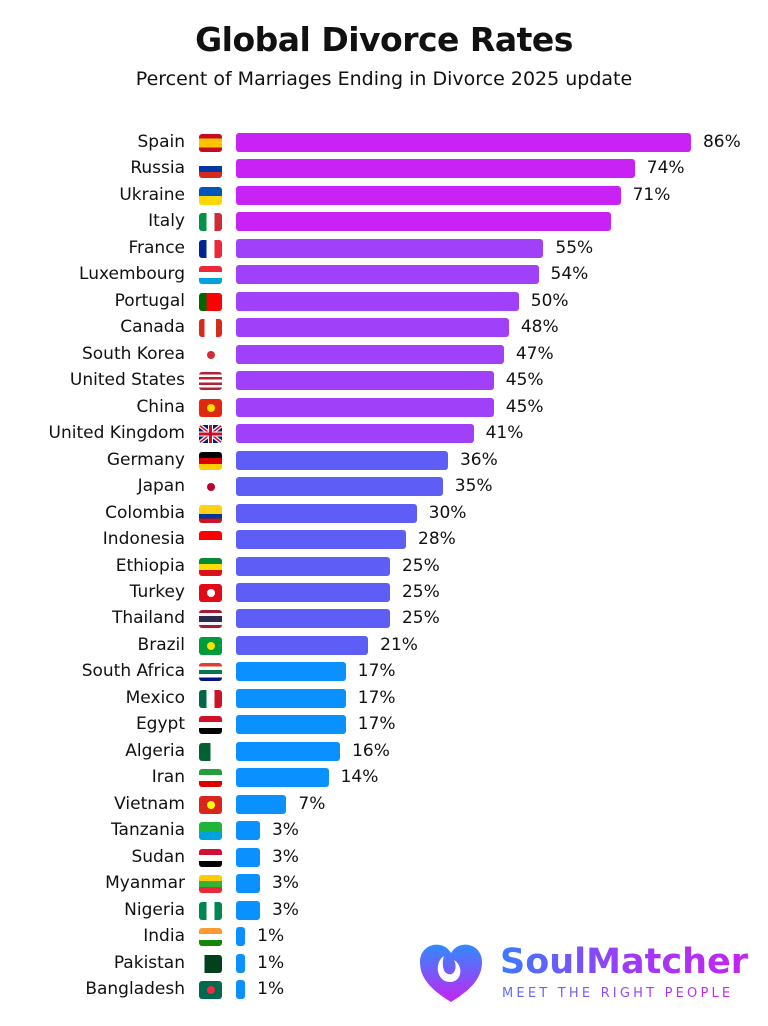 This screenshot has width=768, height=1026. Describe the element at coordinates (160, 406) in the screenshot. I see `category-label: China` at that location.